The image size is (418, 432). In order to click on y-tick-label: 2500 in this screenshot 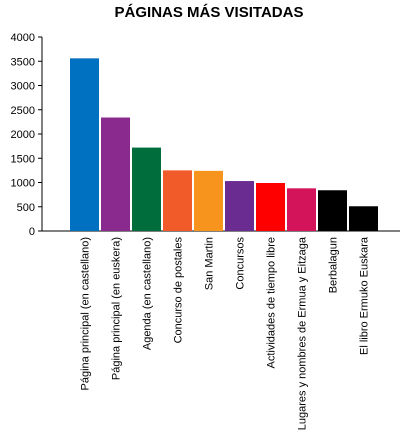, I will do `click(23, 111)`.